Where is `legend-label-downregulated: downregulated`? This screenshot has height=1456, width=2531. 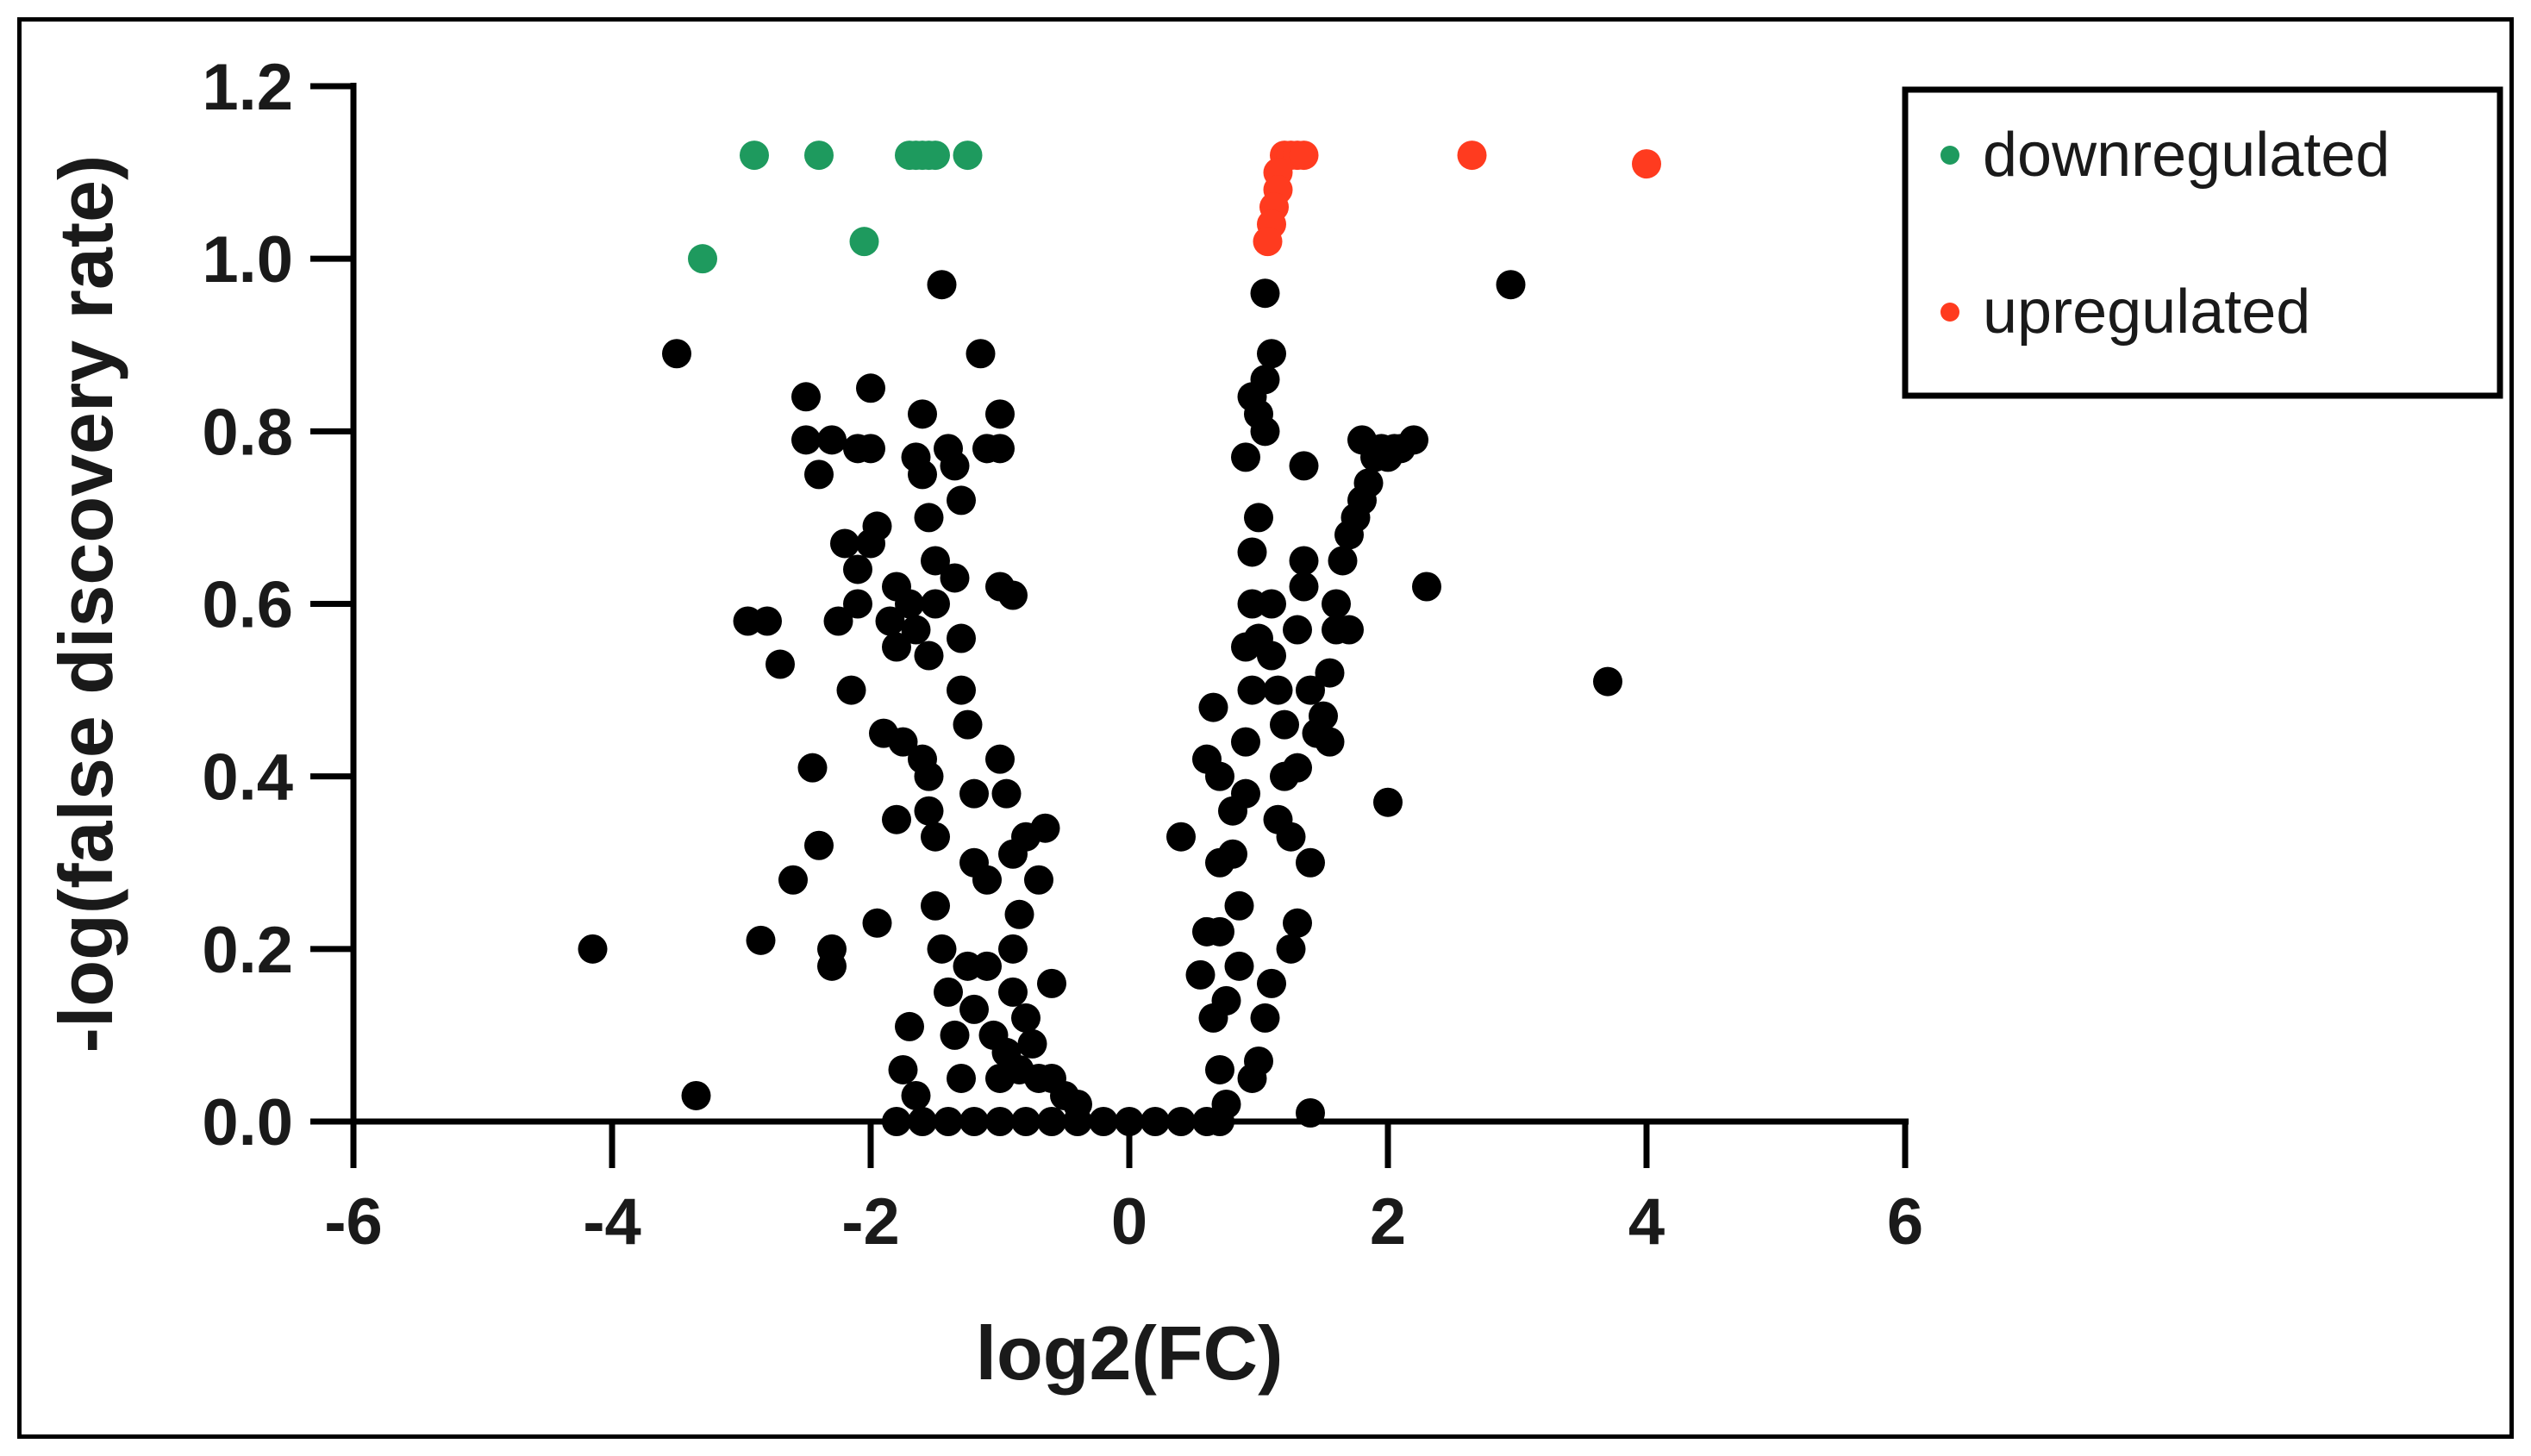
legend-label-downregulated: downregulated is located at coordinates (2186, 156).